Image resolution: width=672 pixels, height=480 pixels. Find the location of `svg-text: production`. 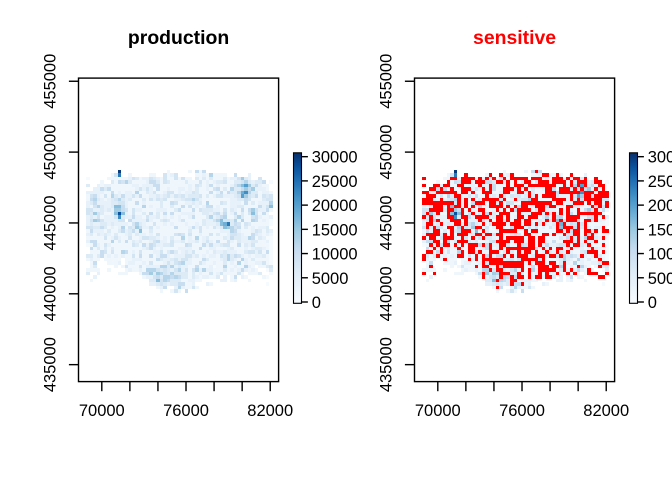

svg-text: production is located at coordinates (178, 38).